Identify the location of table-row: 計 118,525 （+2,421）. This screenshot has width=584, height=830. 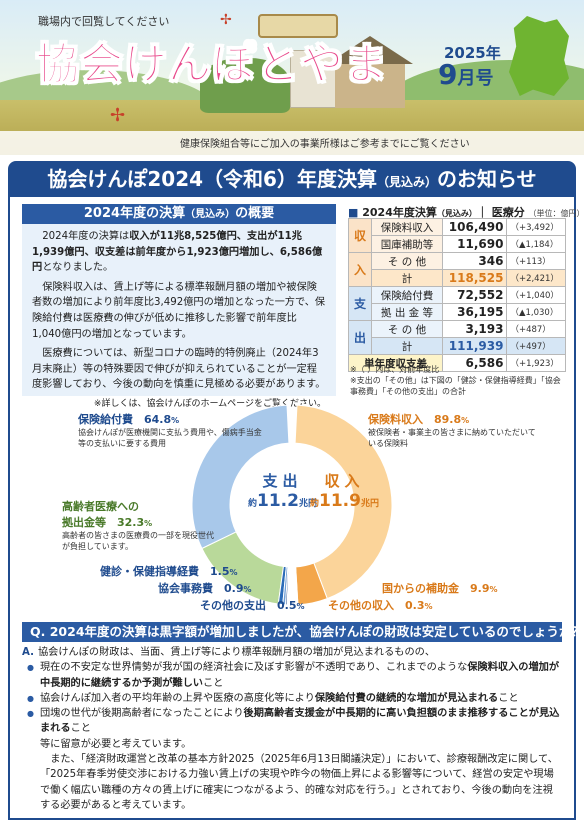
(457, 278).